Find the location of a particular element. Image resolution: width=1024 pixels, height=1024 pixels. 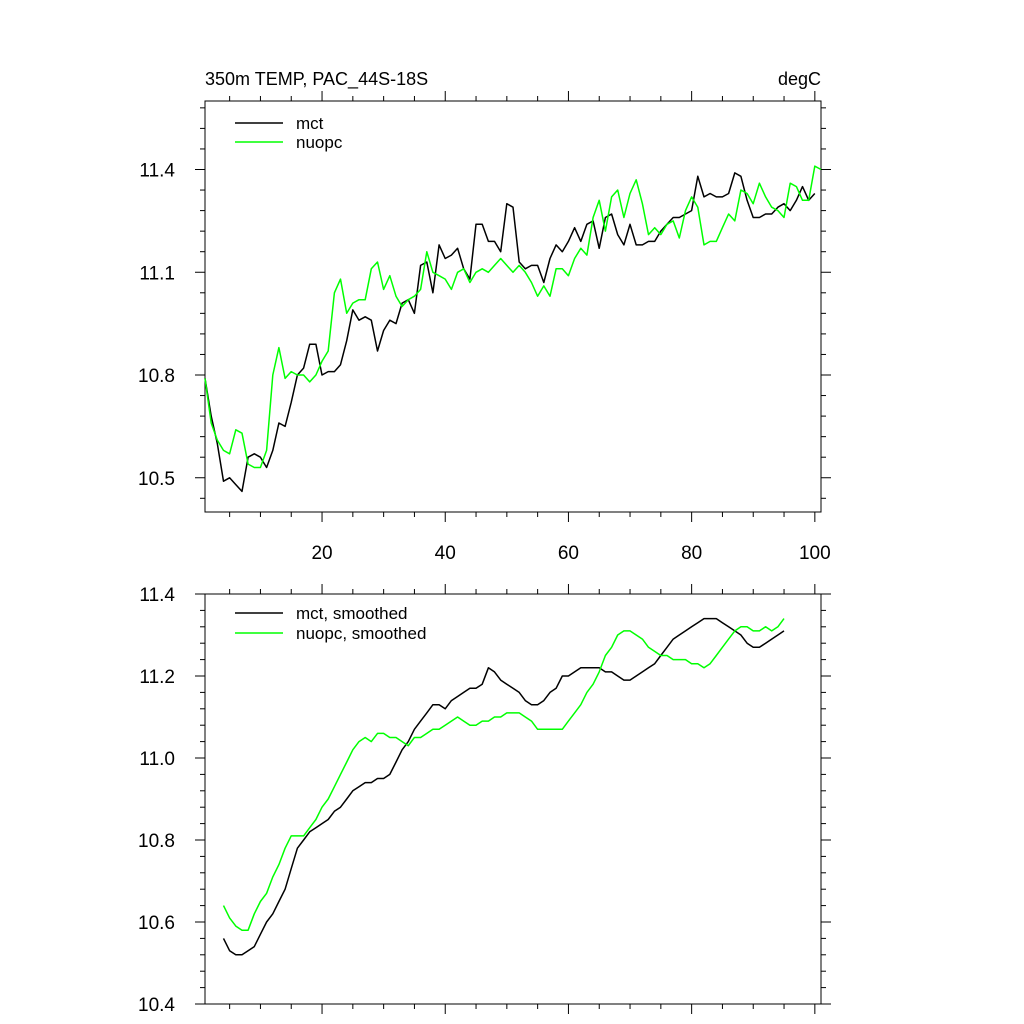

y-tick-label: 10.6 is located at coordinates (156, 923).